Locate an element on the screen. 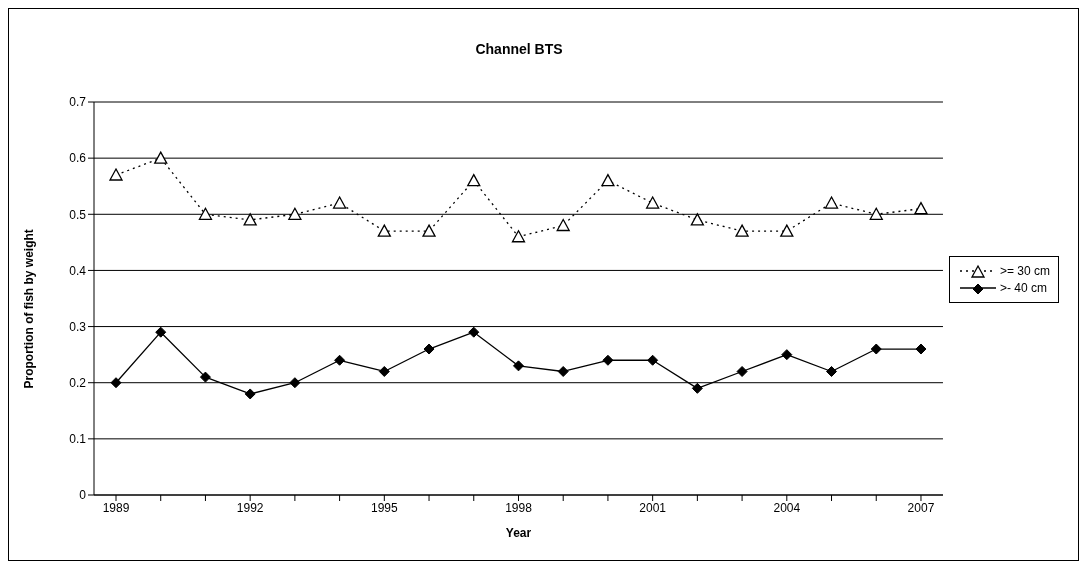 This screenshot has height=569, width=1087. legend-label: >- 40 cm is located at coordinates (1023, 287).